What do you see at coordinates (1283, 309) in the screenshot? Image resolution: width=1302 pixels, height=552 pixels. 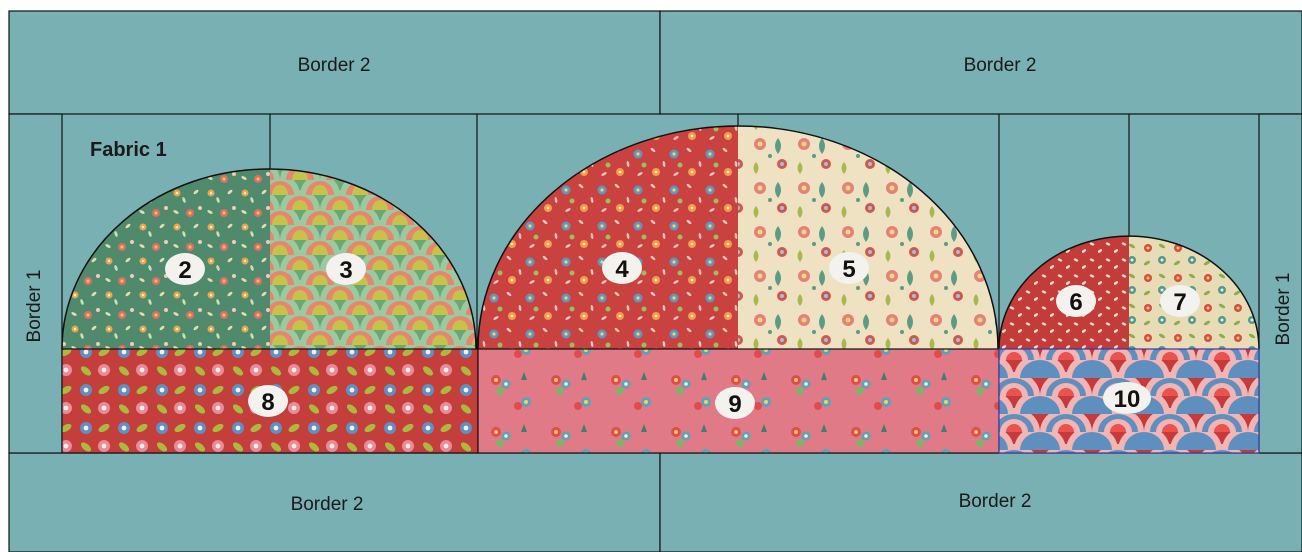 I see `border-right-label: Border 1` at bounding box center [1283, 309].